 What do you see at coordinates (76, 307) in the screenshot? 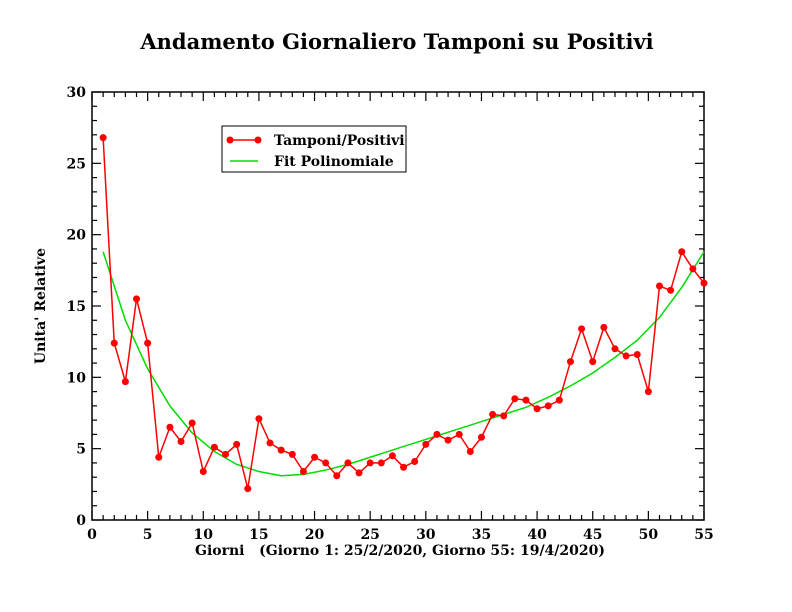
I see `y-tick-label: 15` at bounding box center [76, 307].